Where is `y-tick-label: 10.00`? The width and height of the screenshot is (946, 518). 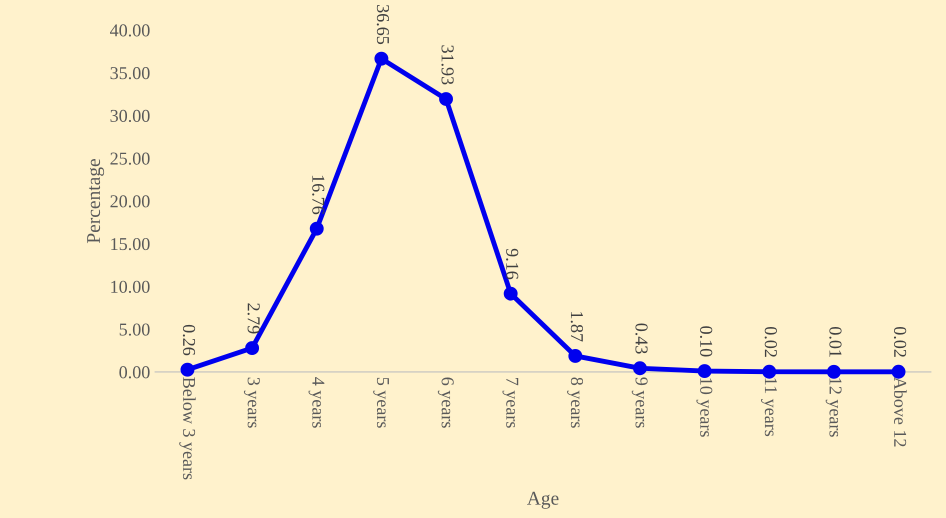 y-tick-label: 10.00 is located at coordinates (130, 286).